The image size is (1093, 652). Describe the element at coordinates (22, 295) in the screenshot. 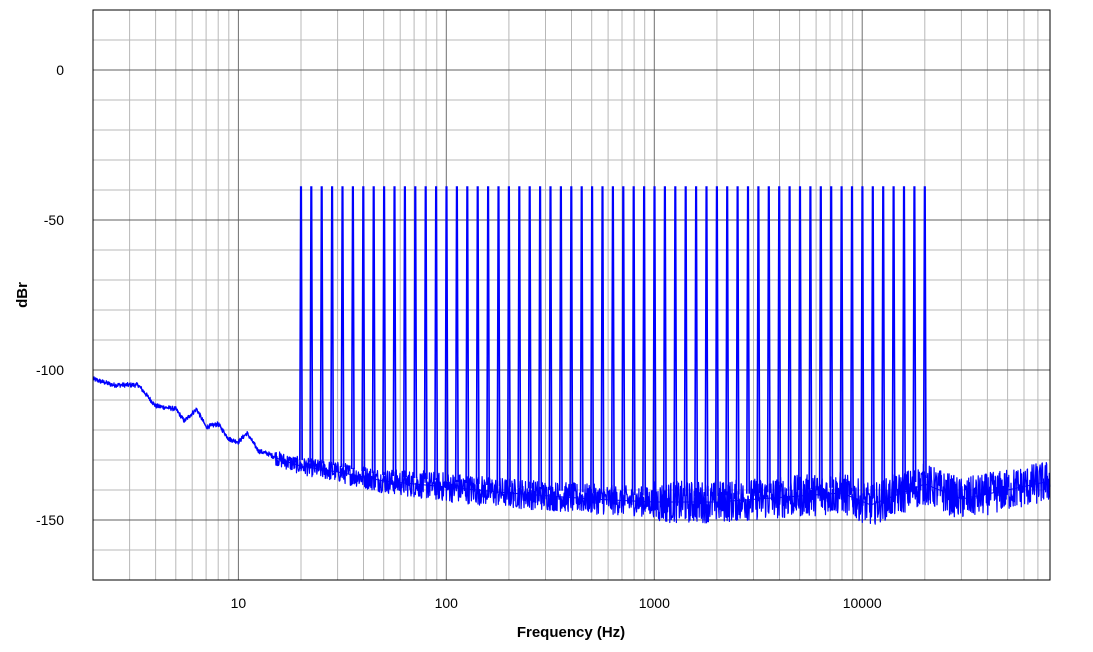

I see `y-axis-label: dBr` at that location.